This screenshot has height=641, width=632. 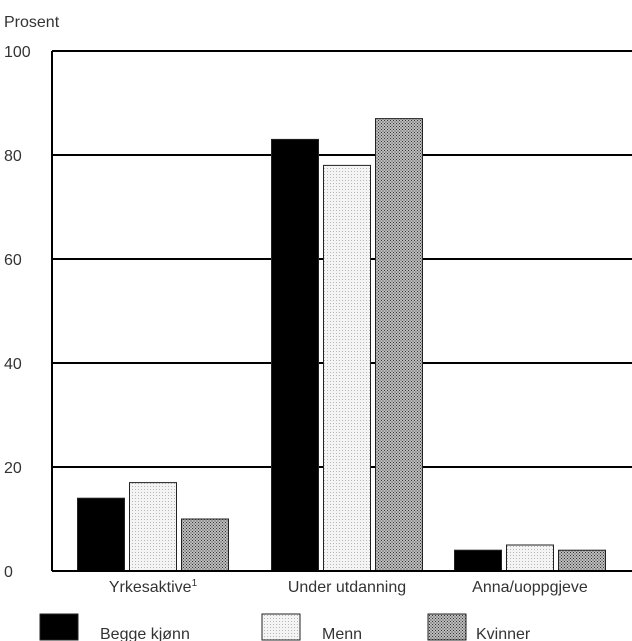 What do you see at coordinates (17, 52) in the screenshot?
I see `y-tick-label: 100` at bounding box center [17, 52].